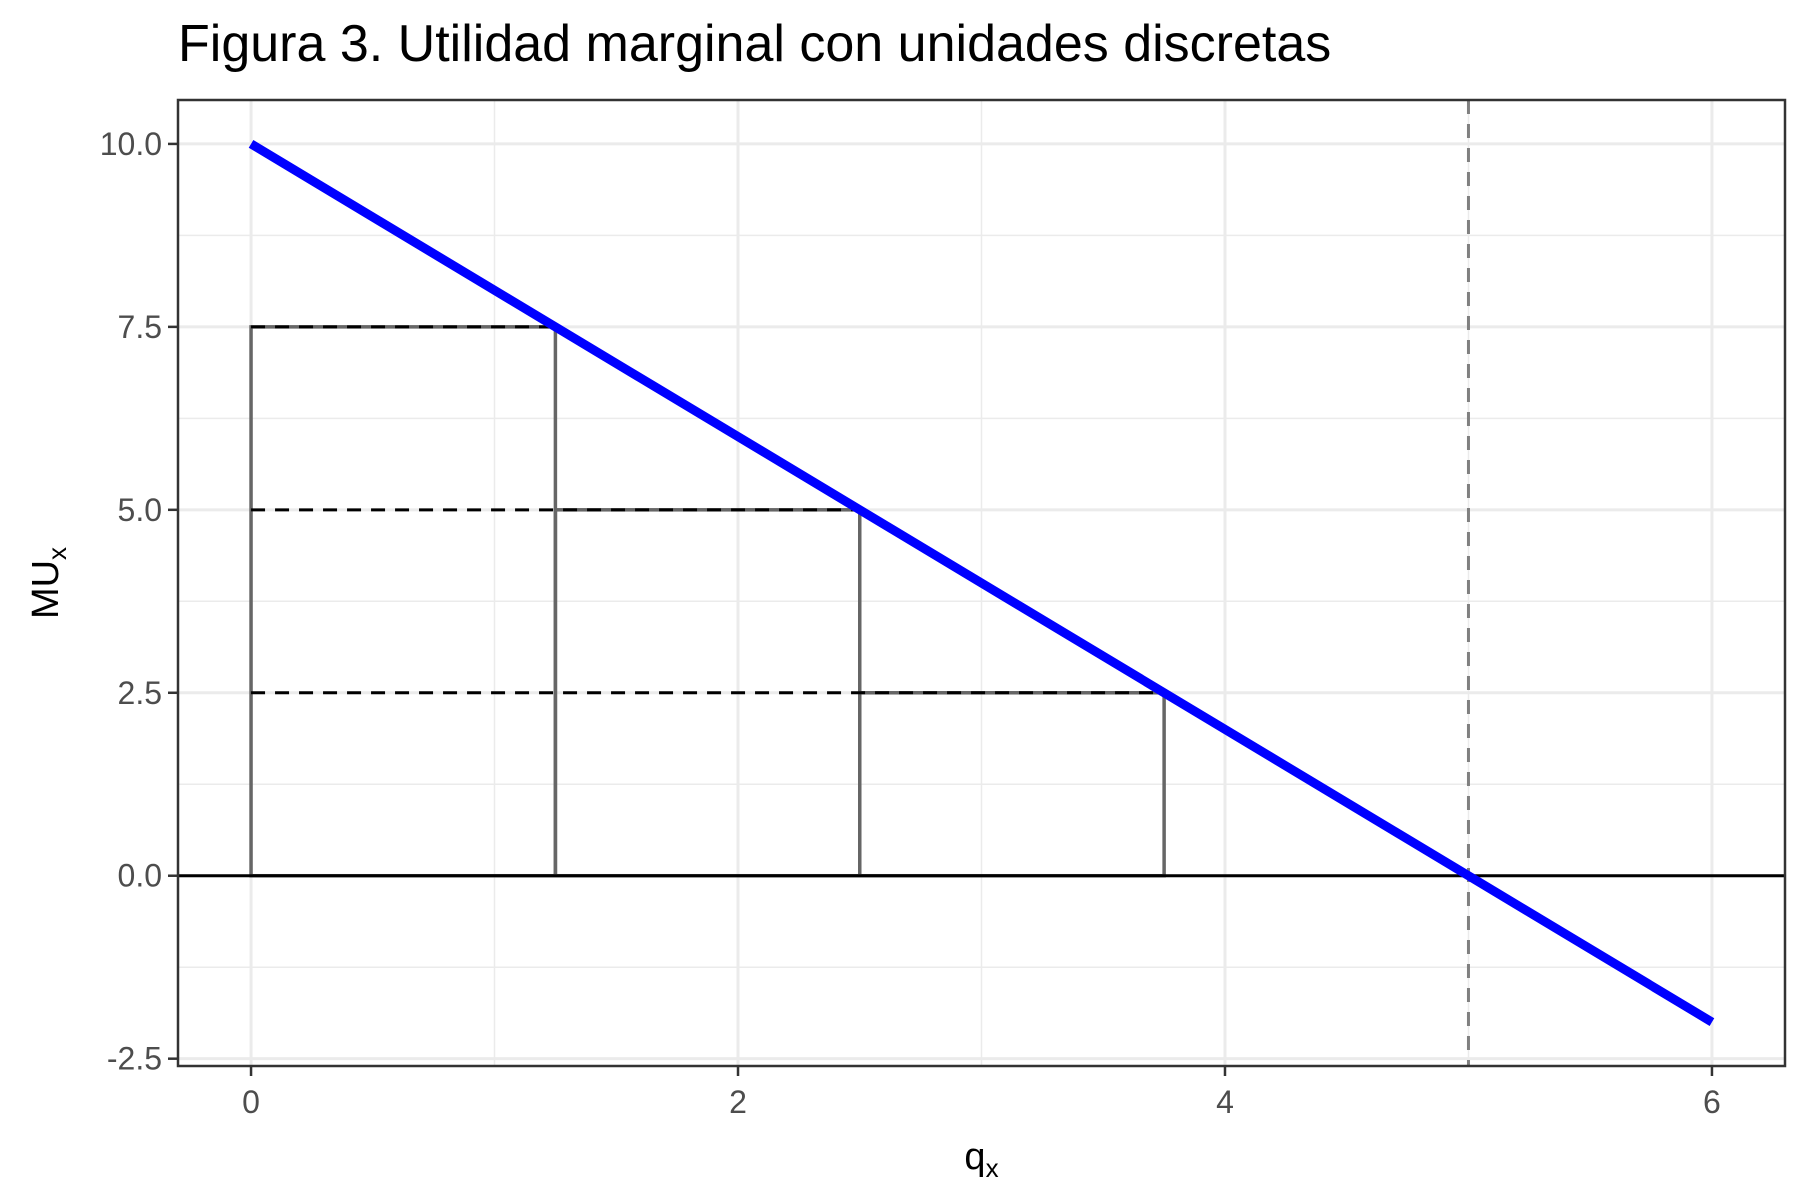  I want to click on x-tick-label: 0, so click(251, 1102).